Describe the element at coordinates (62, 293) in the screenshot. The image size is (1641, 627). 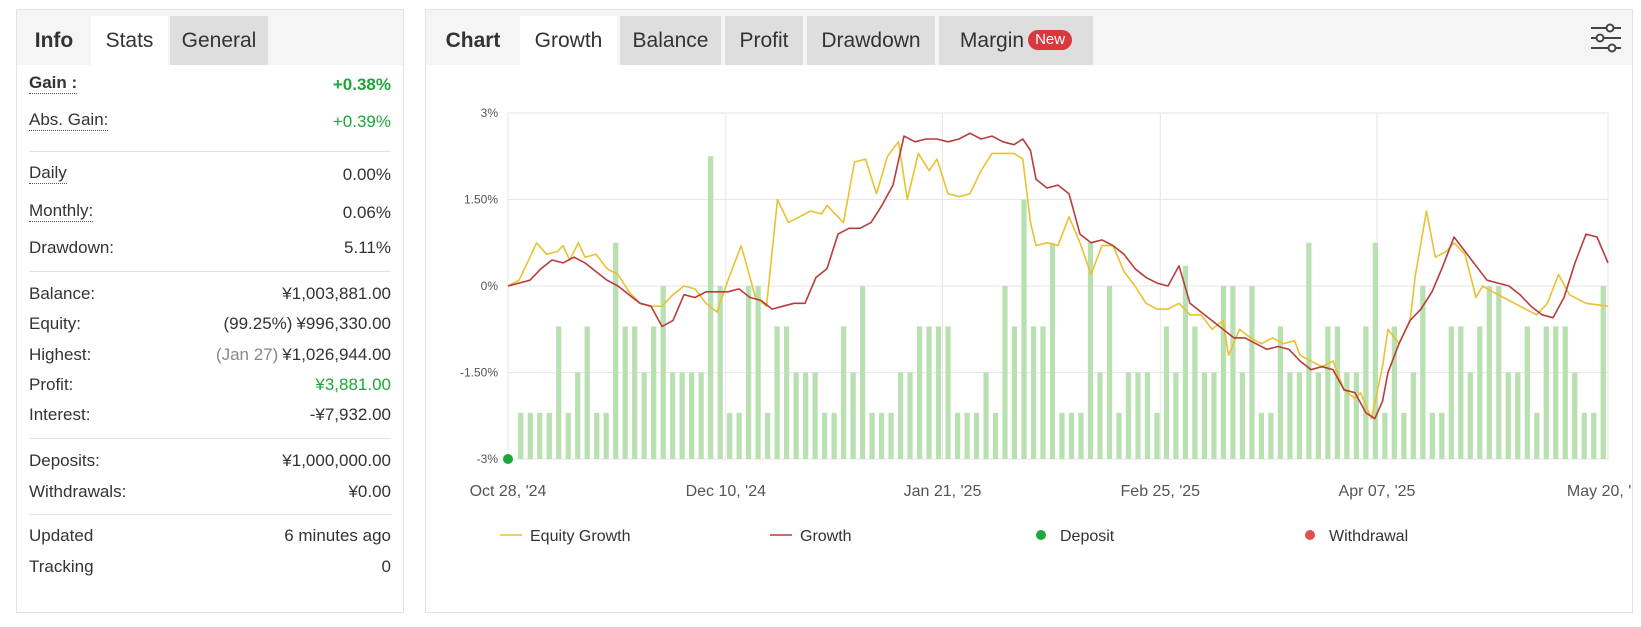
I see `balance-label: Balance:` at that location.